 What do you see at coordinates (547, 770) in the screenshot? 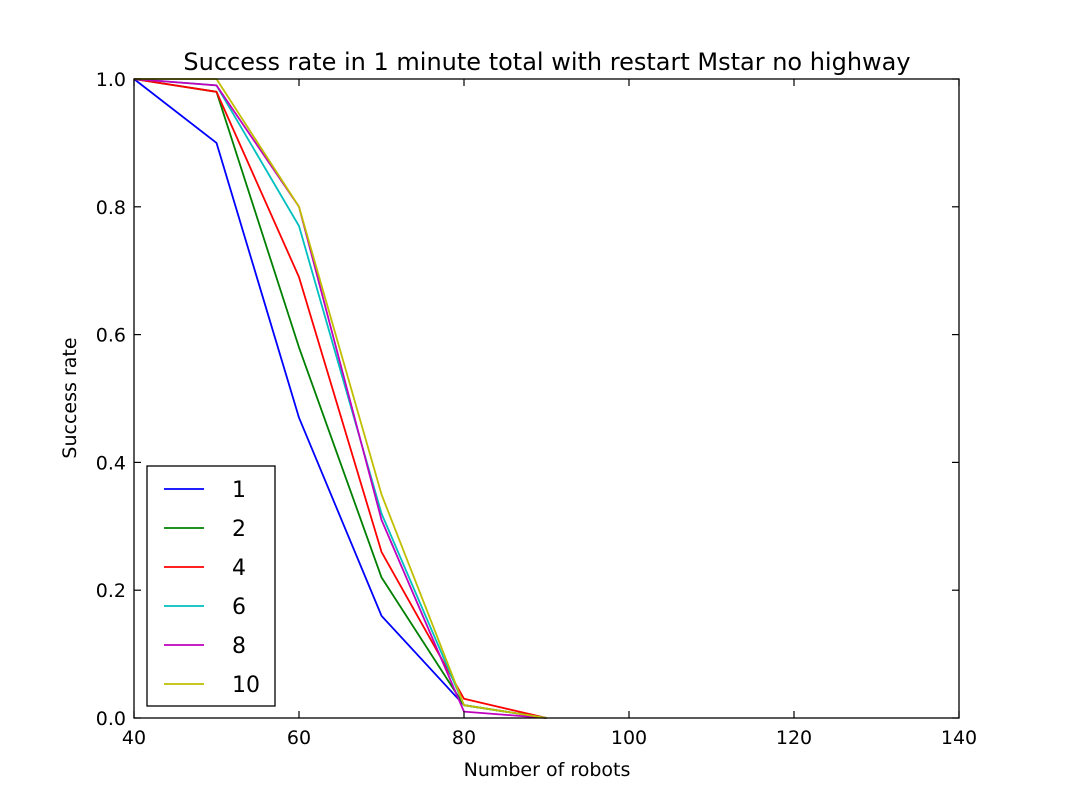
I see `x-axis-label: Number of robots` at bounding box center [547, 770].